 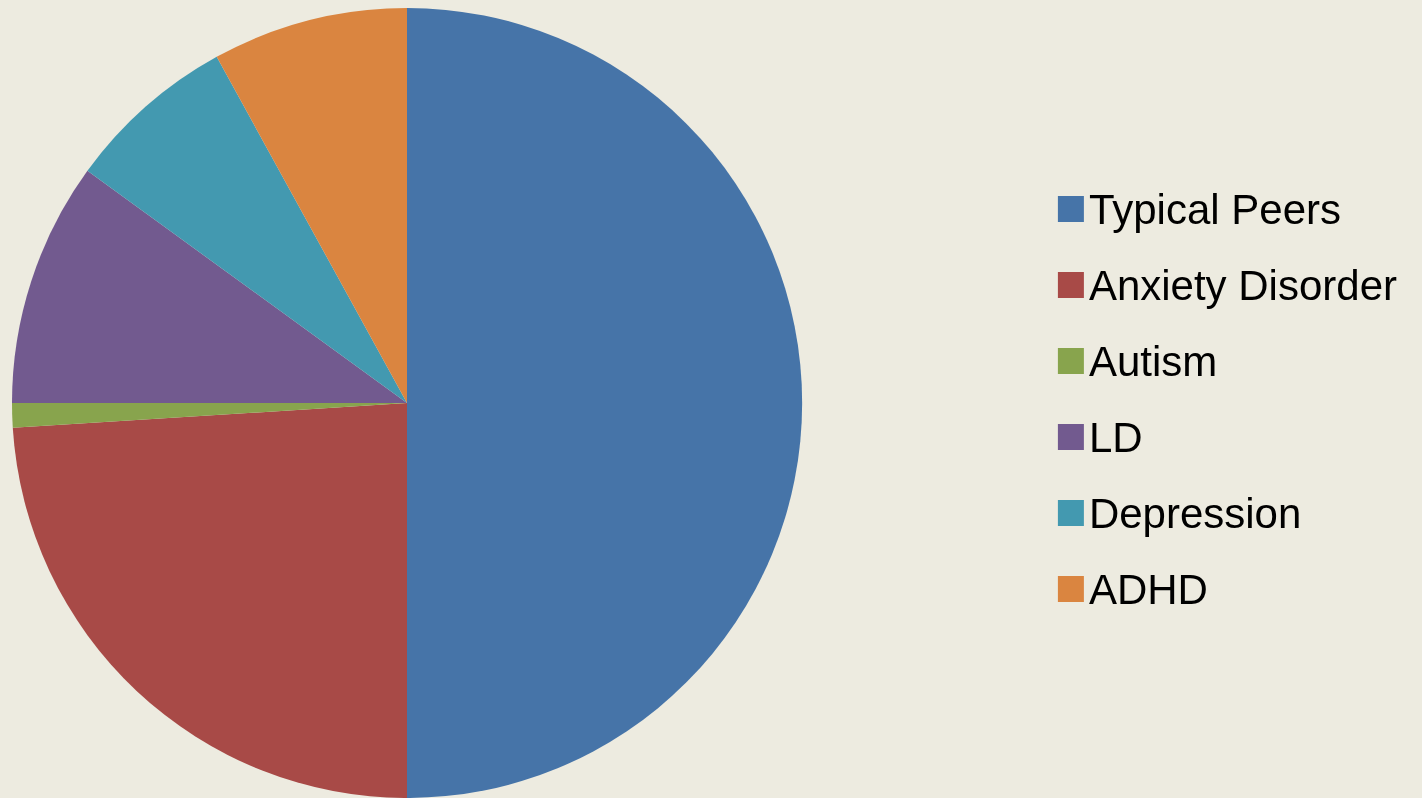 I want to click on legend-label: Anxiety Disorder, so click(x=1243, y=285).